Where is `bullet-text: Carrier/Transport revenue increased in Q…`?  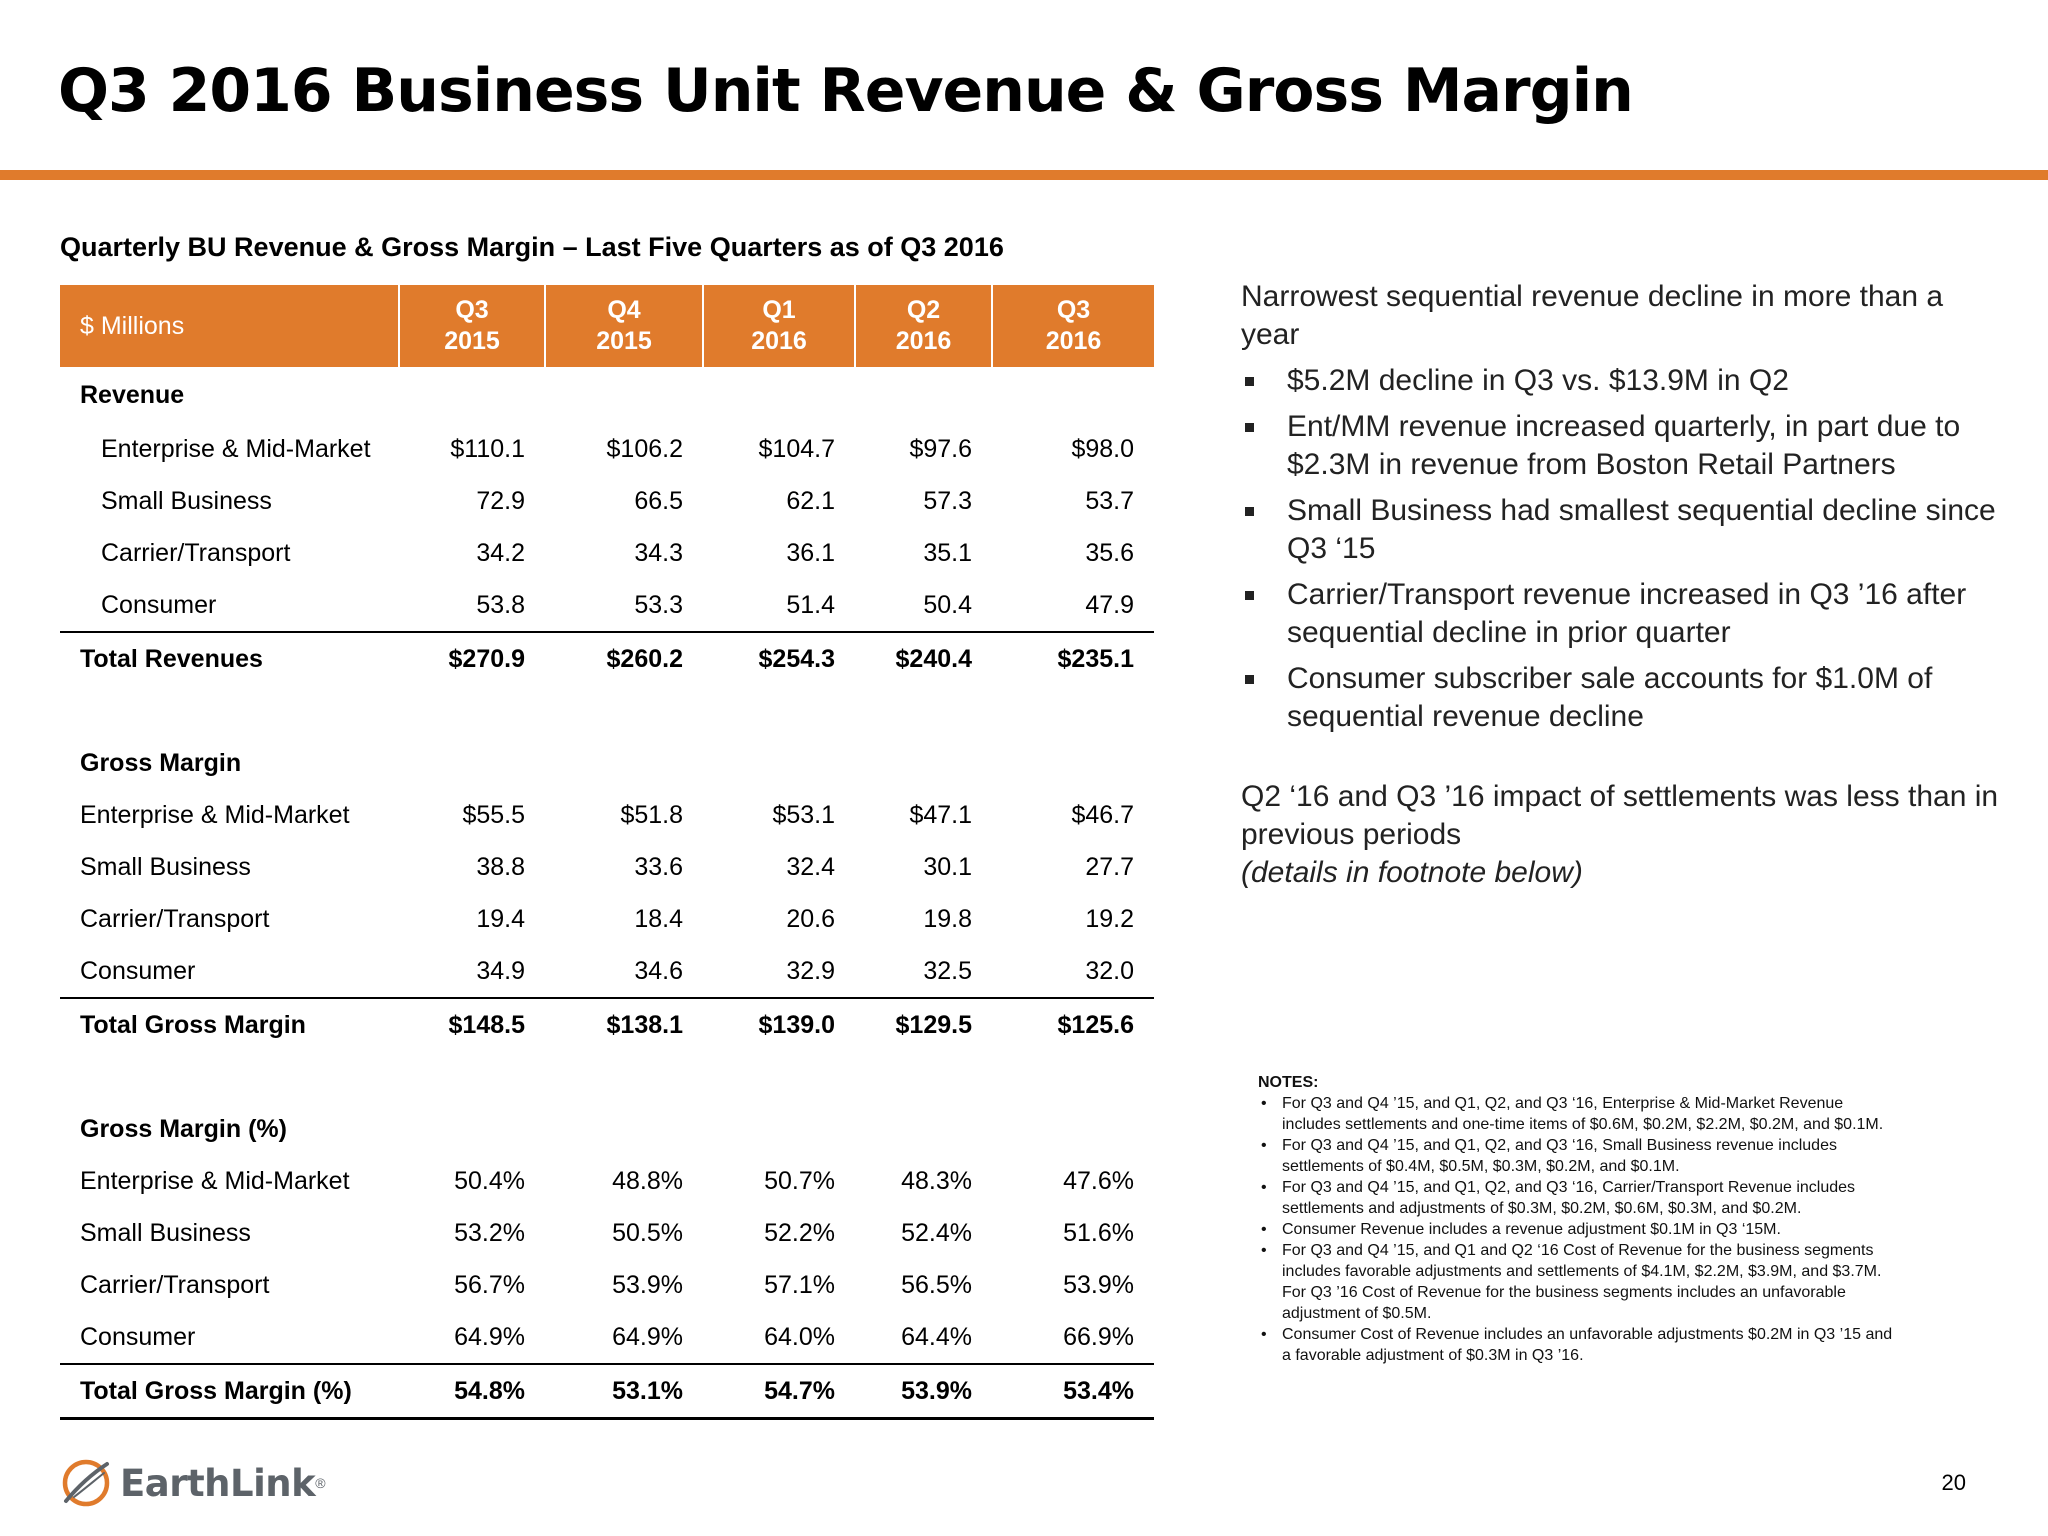 bullet-text: Carrier/Transport revenue increased in Q… is located at coordinates (1627, 613).